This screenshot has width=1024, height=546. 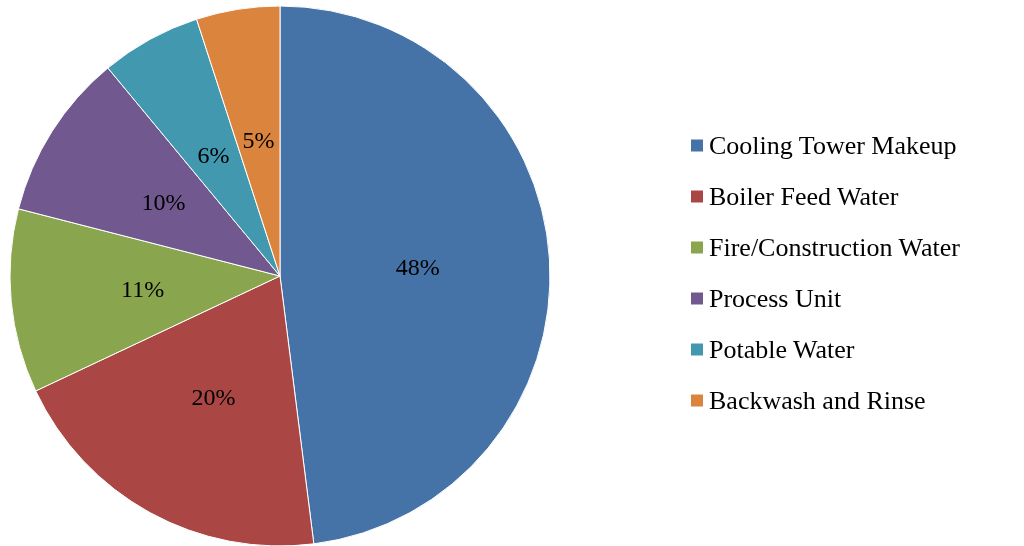 What do you see at coordinates (258, 139) in the screenshot?
I see `data-label: 5%` at bounding box center [258, 139].